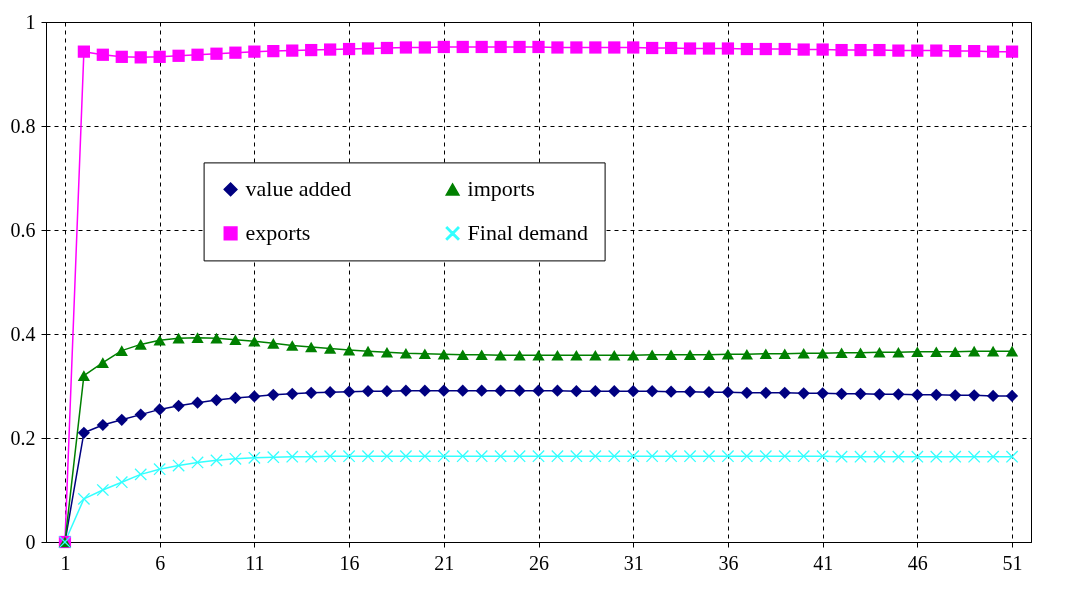 This screenshot has width=1070, height=600. What do you see at coordinates (23, 333) in the screenshot?
I see `y-tick-label: 0.4` at bounding box center [23, 333].